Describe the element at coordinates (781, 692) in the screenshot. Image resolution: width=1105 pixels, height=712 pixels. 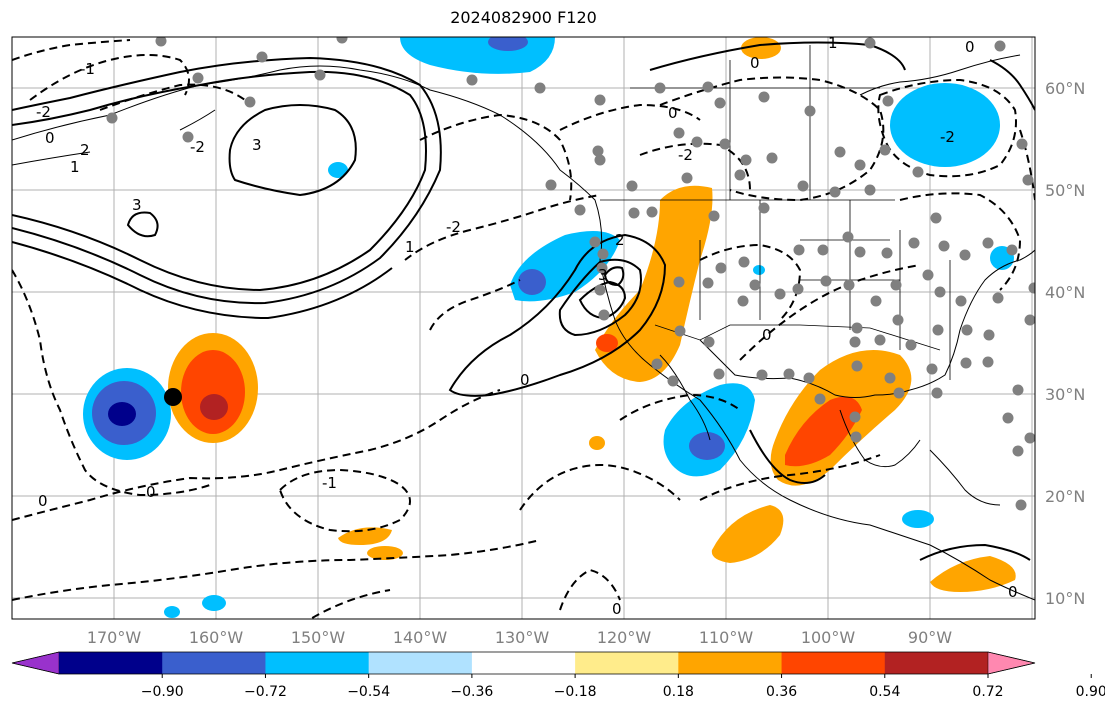
I see `colorbar-tick-label: 0.36` at that location.